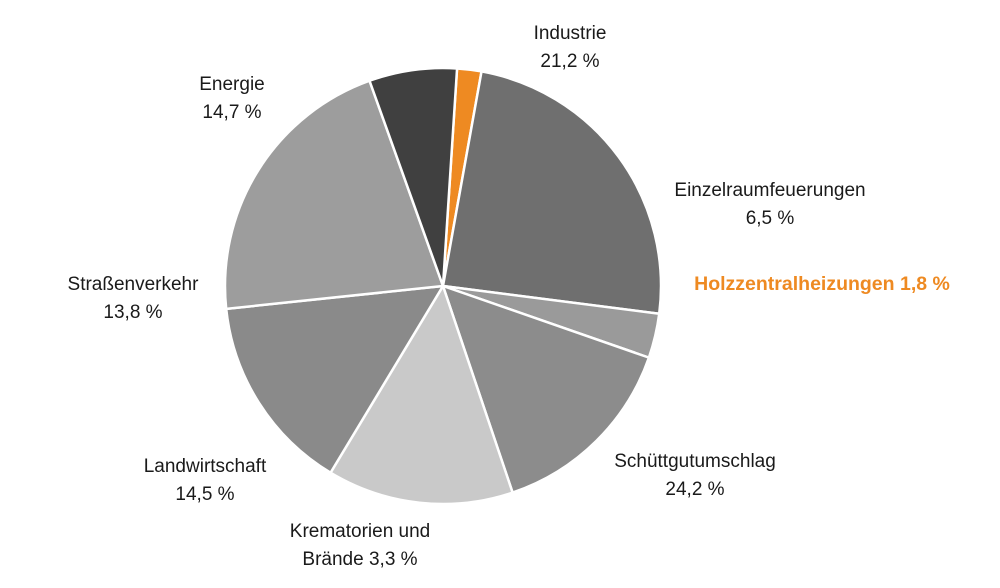 This screenshot has width=1000, height=588. I want to click on pie-slice-industrie, so click(334, 195).